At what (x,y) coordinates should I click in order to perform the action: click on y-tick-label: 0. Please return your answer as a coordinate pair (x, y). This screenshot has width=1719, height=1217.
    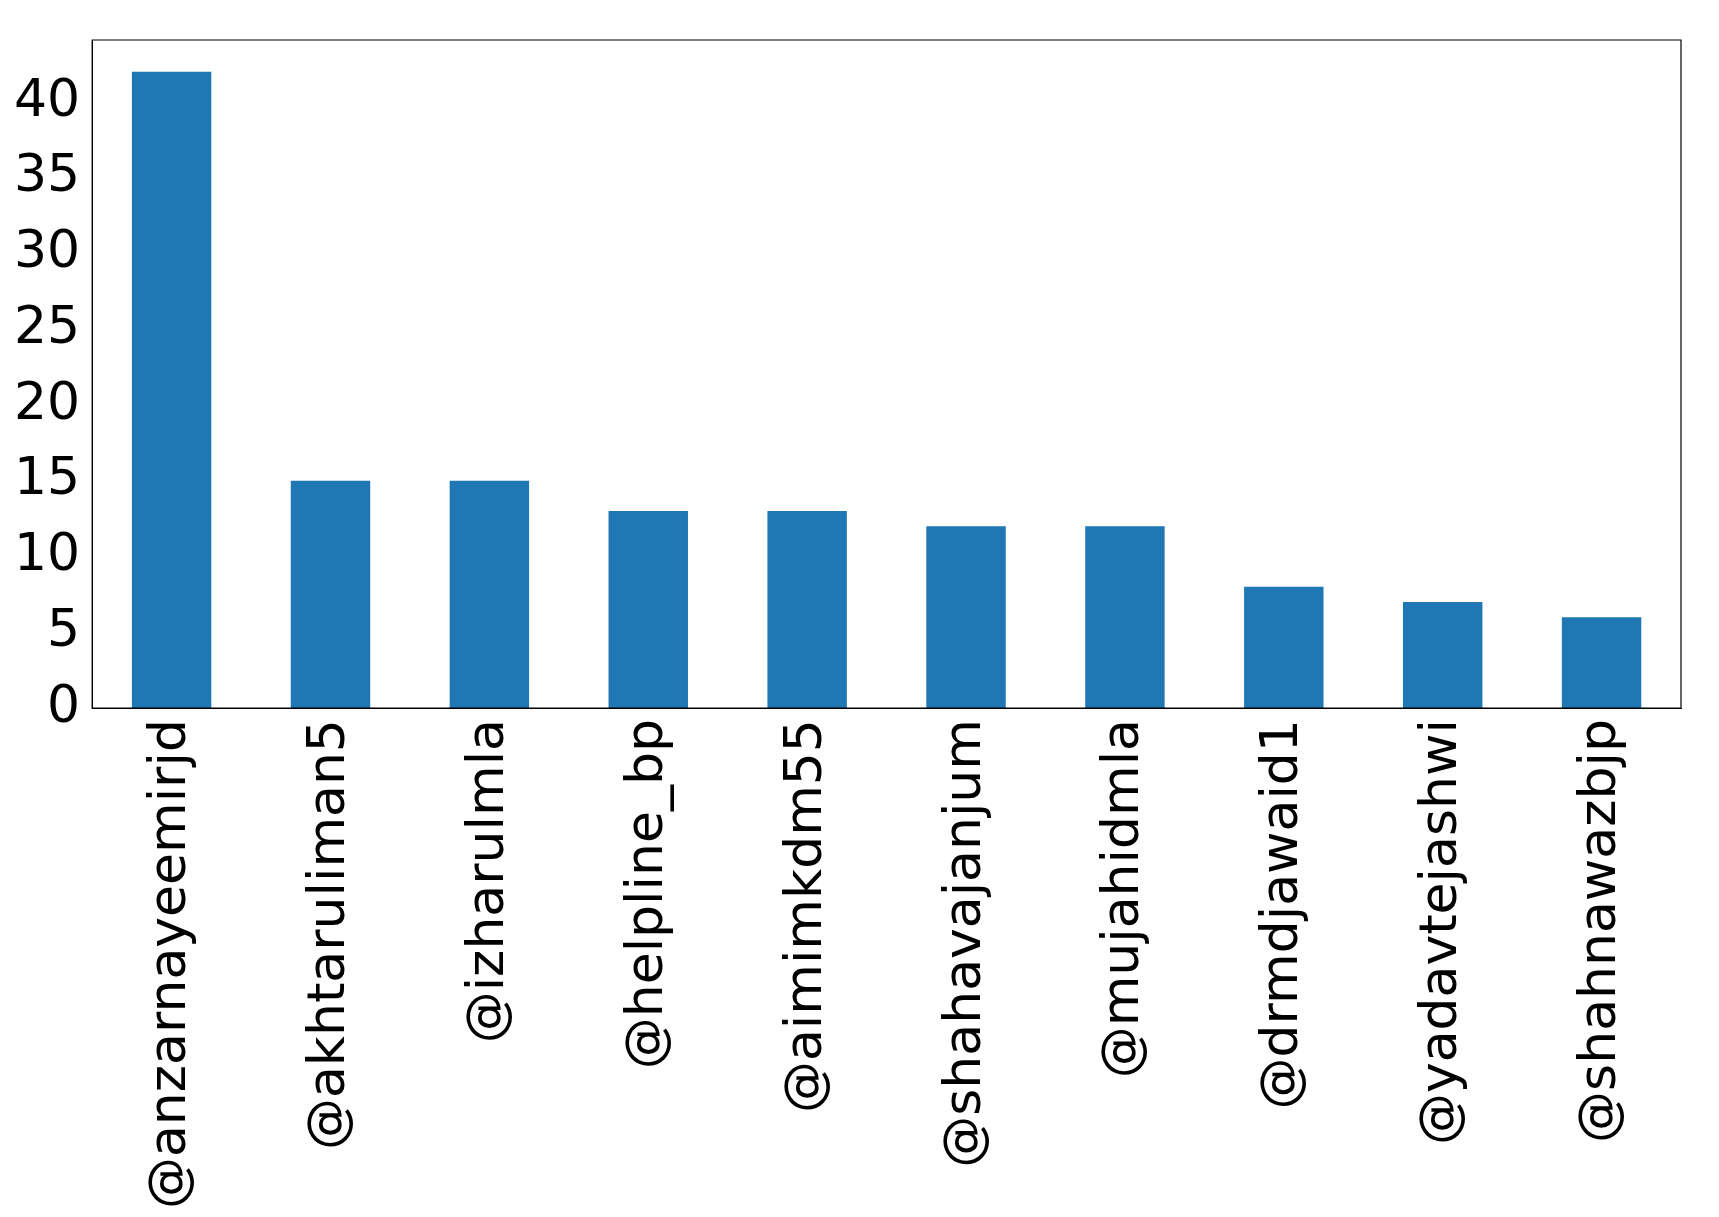
    Looking at the image, I should click on (64, 703).